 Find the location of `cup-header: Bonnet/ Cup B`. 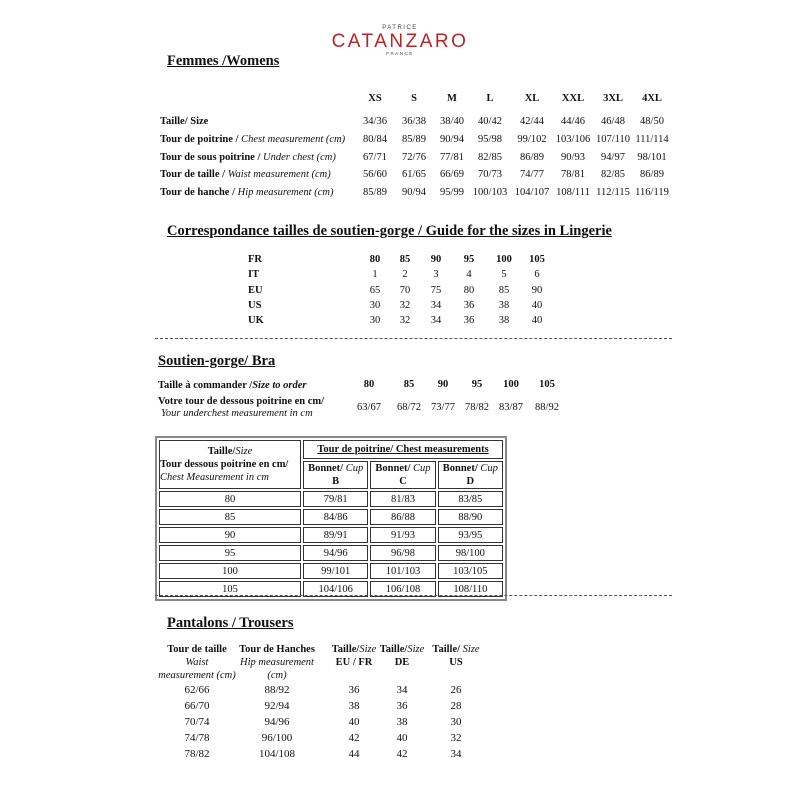

cup-header: Bonnet/ Cup B is located at coordinates (336, 475).